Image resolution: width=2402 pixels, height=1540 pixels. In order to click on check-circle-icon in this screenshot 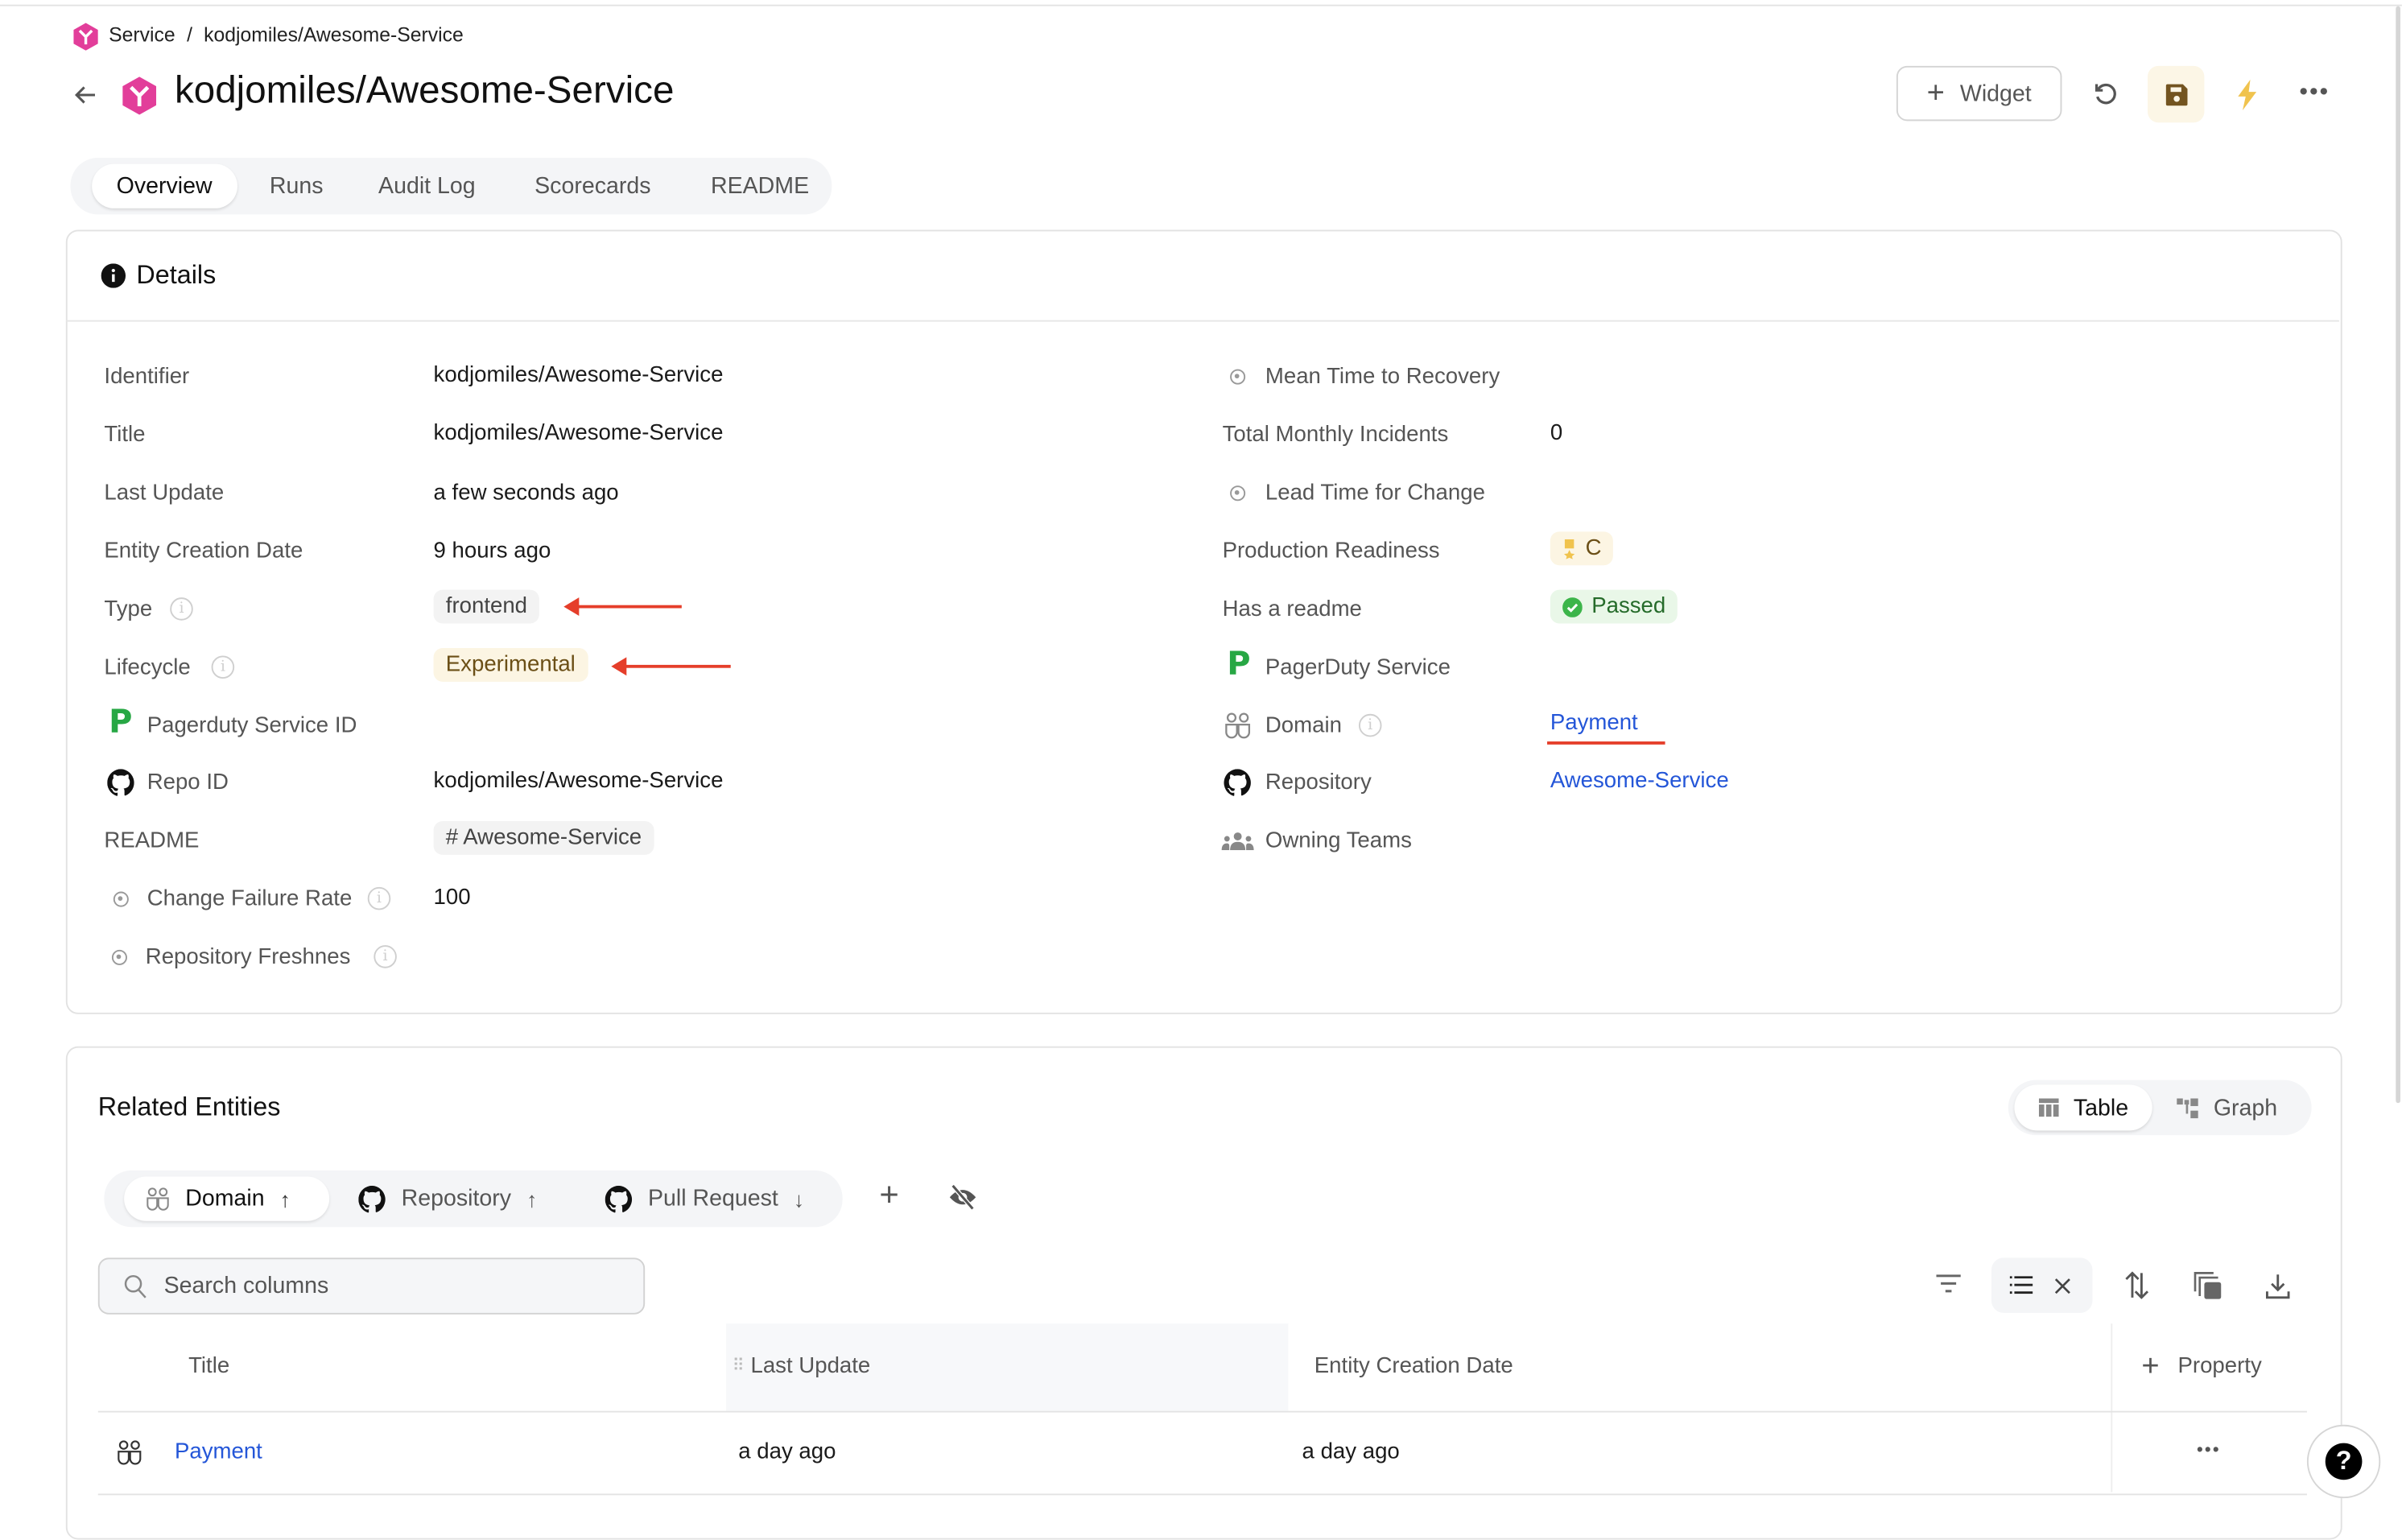, I will do `click(1572, 607)`.